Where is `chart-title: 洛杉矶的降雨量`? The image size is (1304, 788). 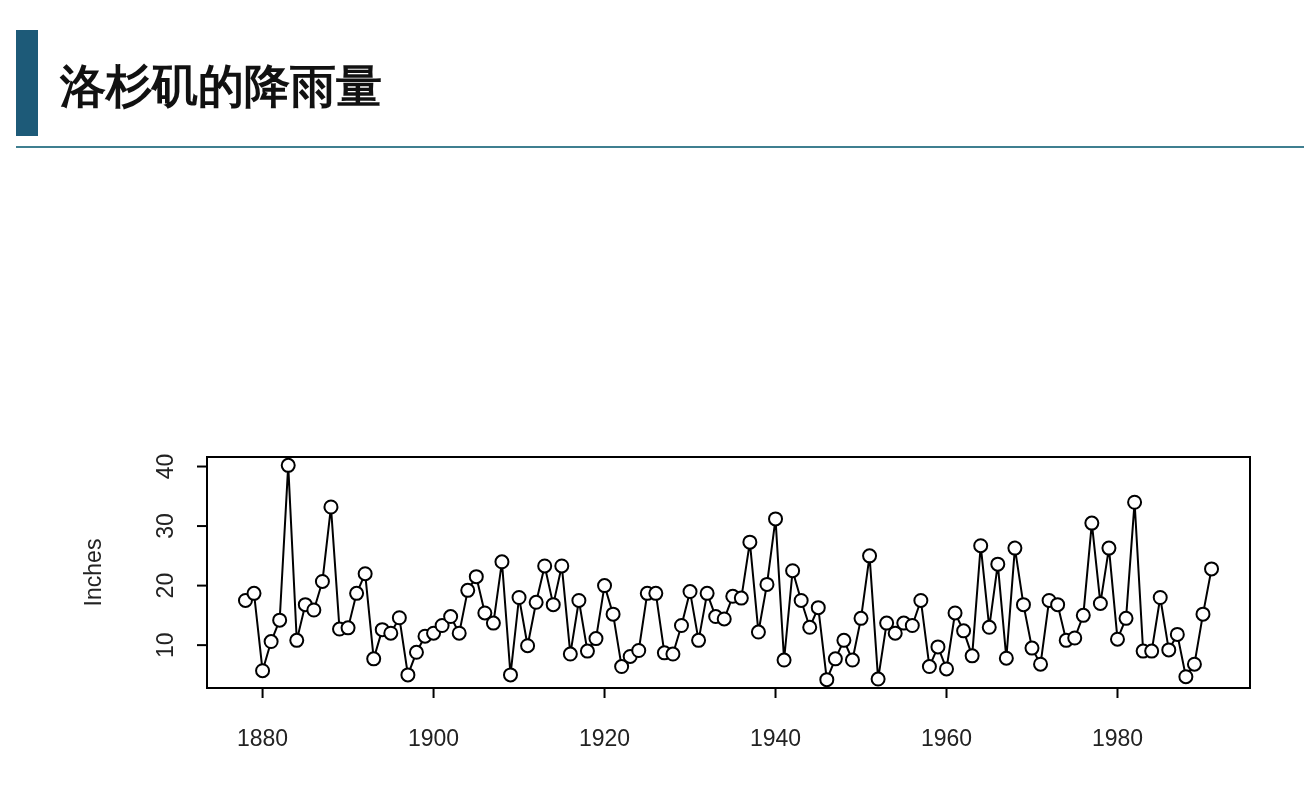
chart-title: 洛杉矶的降雨量 is located at coordinates (220, 86).